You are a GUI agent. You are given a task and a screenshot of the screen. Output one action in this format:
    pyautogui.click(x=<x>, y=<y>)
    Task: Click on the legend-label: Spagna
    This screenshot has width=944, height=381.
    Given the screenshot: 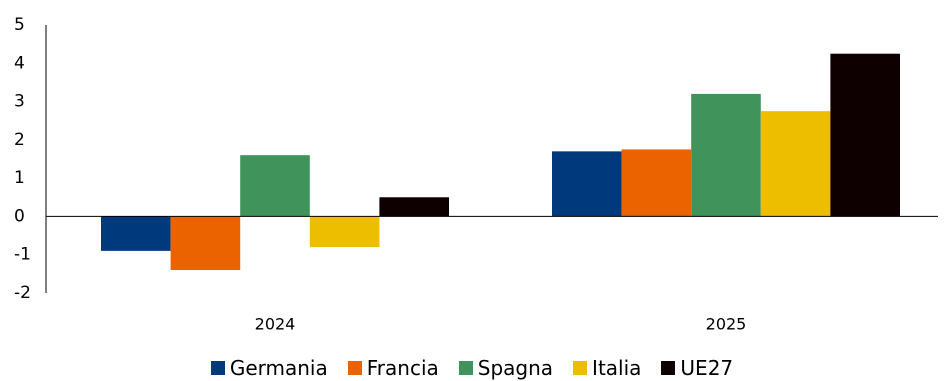 What is the action you would take?
    pyautogui.click(x=515, y=368)
    